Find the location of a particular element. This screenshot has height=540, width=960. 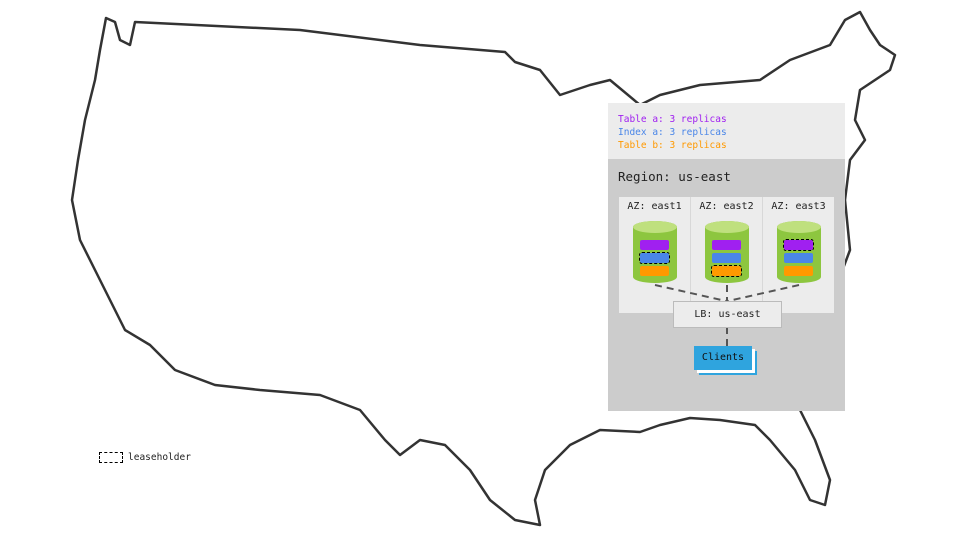

region-title: Region: us-east is located at coordinates (674, 176).